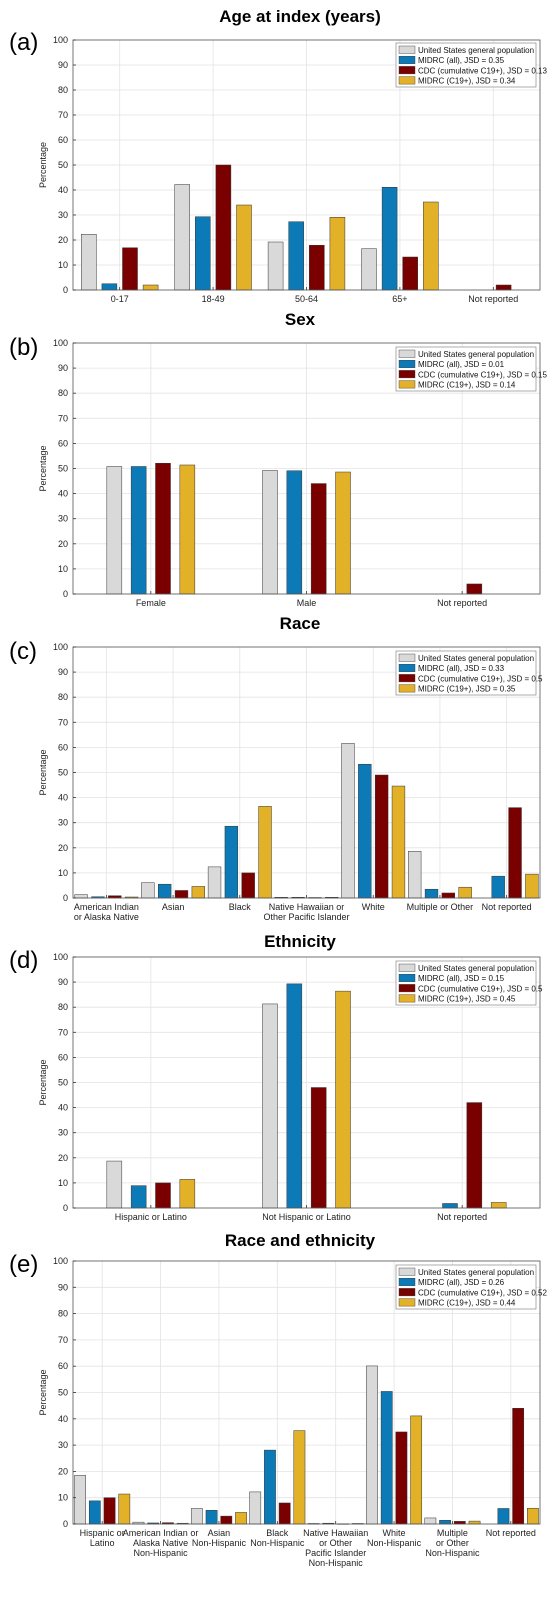  What do you see at coordinates (482, 70) in the screenshot?
I see `legend-label: CDC (cumulative C19+), JSD = 0.13` at bounding box center [482, 70].